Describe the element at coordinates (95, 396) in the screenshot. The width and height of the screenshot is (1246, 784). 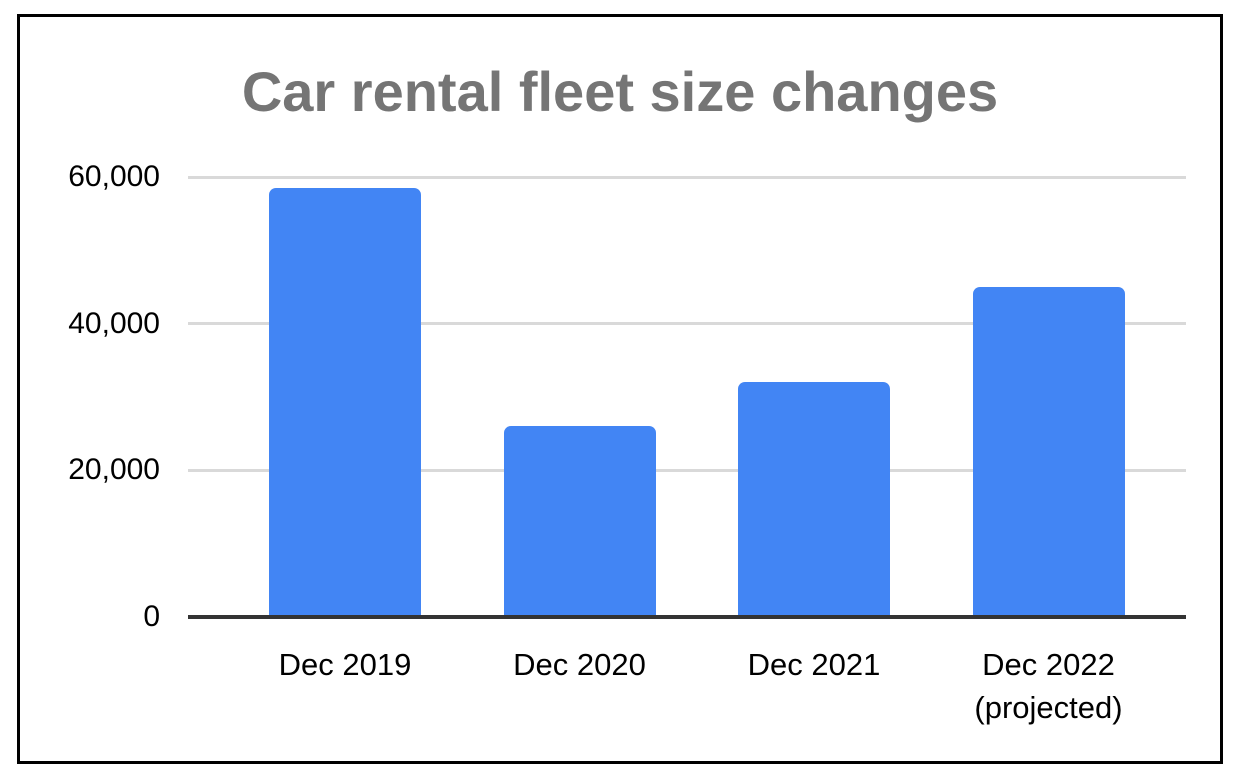
I see `y-axis: 0 20,000 40,000 60,000` at that location.